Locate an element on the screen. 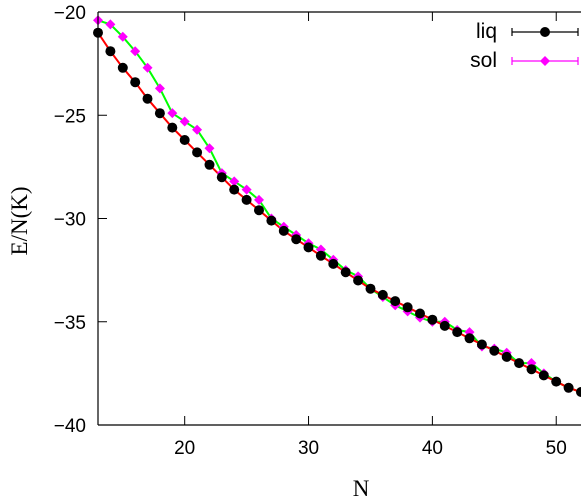 This screenshot has width=581, height=501. x-tick-label: 20 is located at coordinates (184, 448).